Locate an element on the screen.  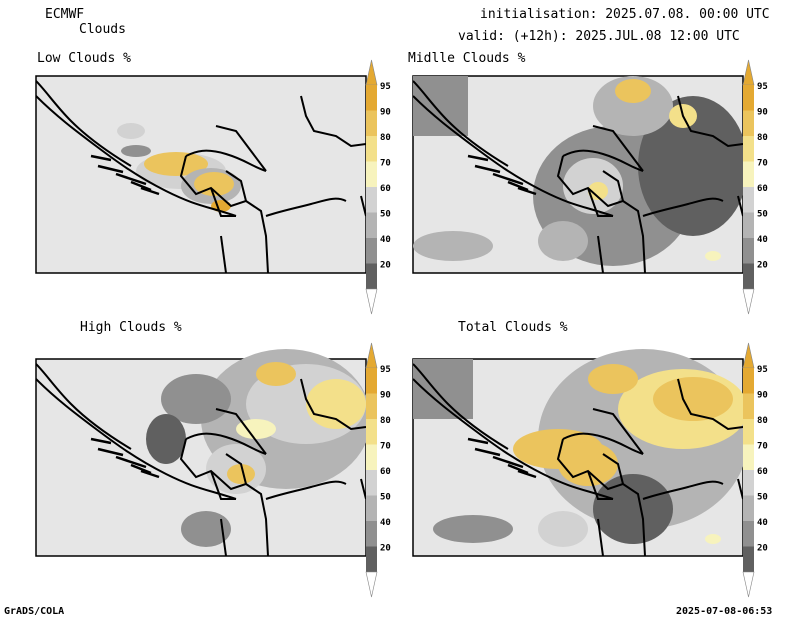
model-label: ECMWF is located at coordinates (65, 14).